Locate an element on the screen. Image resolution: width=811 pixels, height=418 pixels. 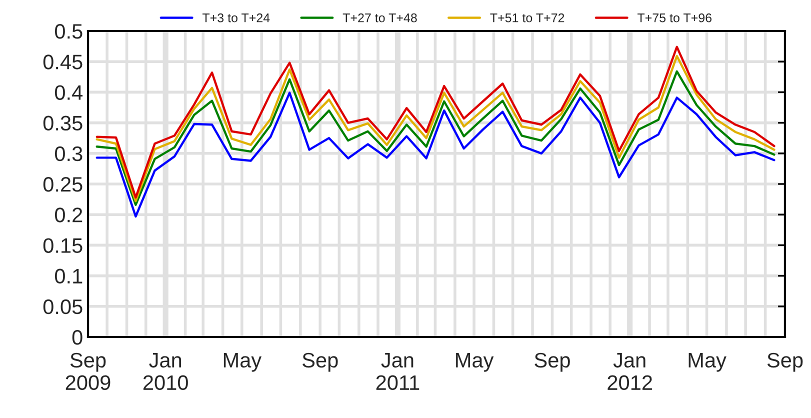
y-tick-label: 0.45 is located at coordinates (62, 62).